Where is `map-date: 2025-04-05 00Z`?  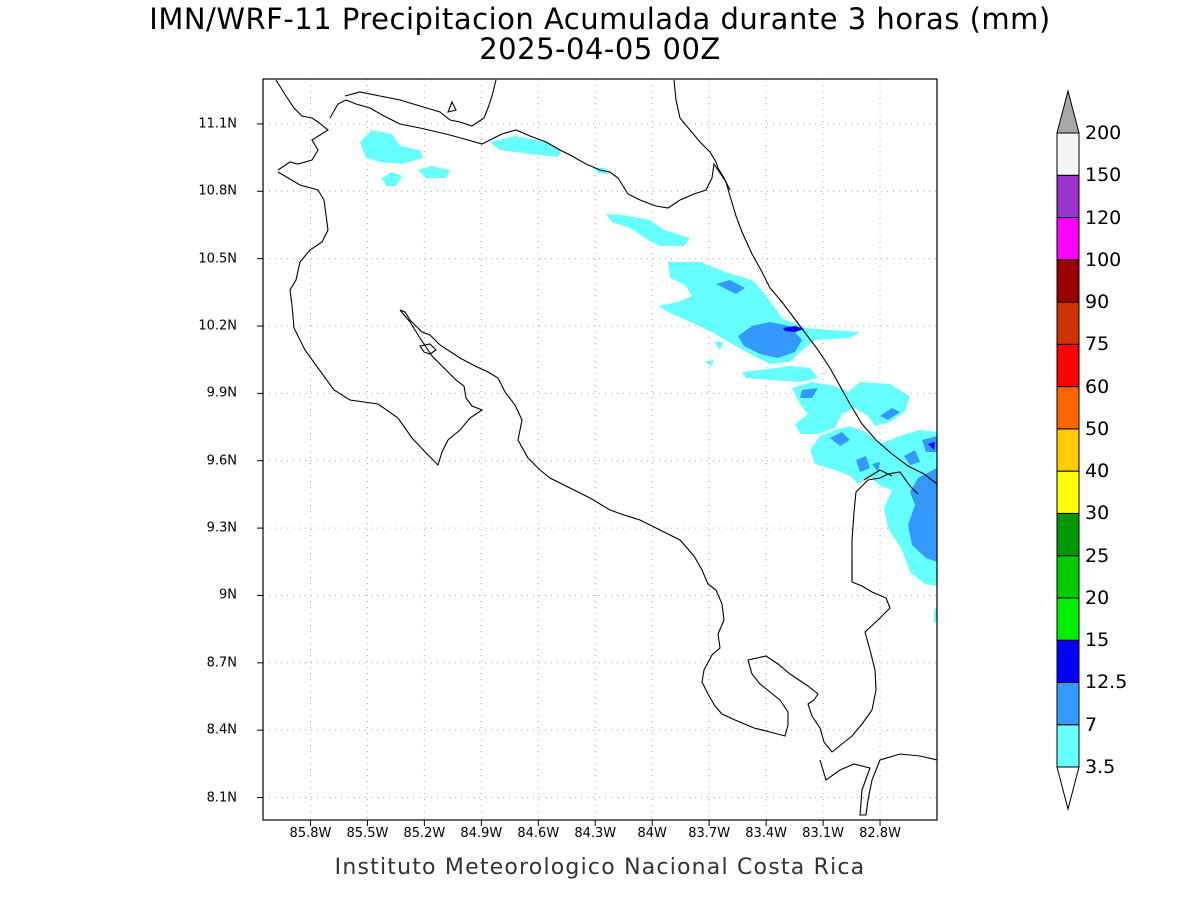 map-date: 2025-04-05 00Z is located at coordinates (600, 49).